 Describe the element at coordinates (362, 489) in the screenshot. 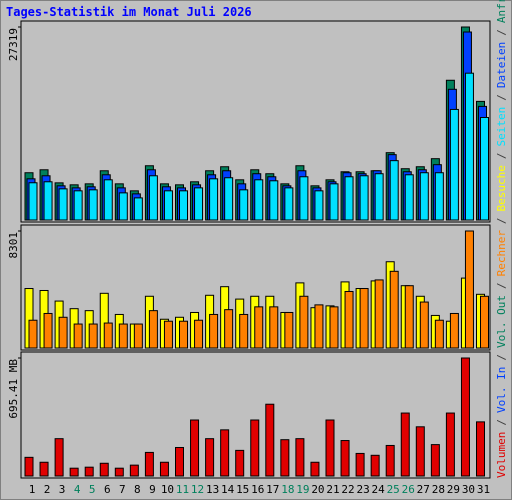

I see `x-tick-label: 23` at that location.